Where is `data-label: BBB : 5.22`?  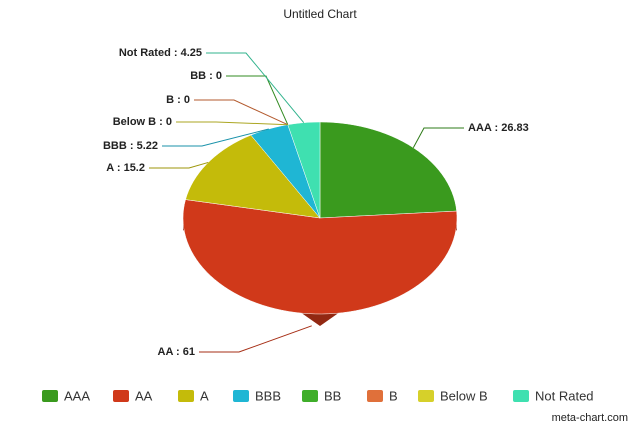 data-label: BBB : 5.22 is located at coordinates (130, 146).